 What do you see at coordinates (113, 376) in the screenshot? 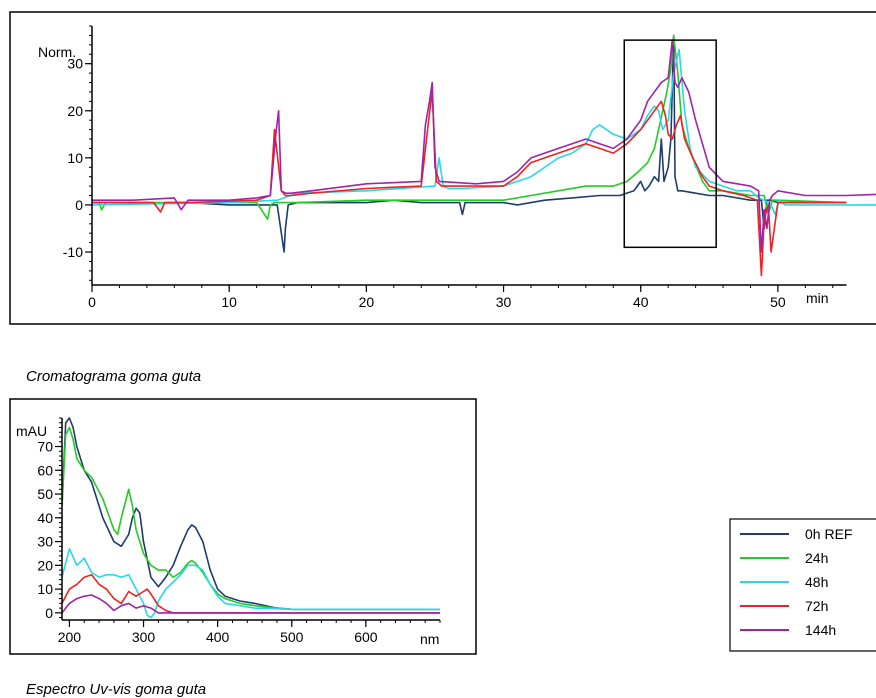
I see `chromatogram-caption: Cromatograma goma guta` at bounding box center [113, 376].